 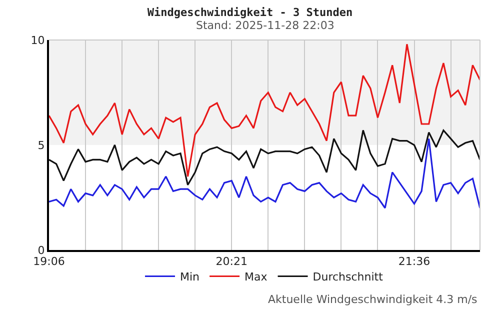 What do you see at coordinates (232, 261) in the screenshot?
I see `x-tick-label: 20:21` at bounding box center [232, 261].